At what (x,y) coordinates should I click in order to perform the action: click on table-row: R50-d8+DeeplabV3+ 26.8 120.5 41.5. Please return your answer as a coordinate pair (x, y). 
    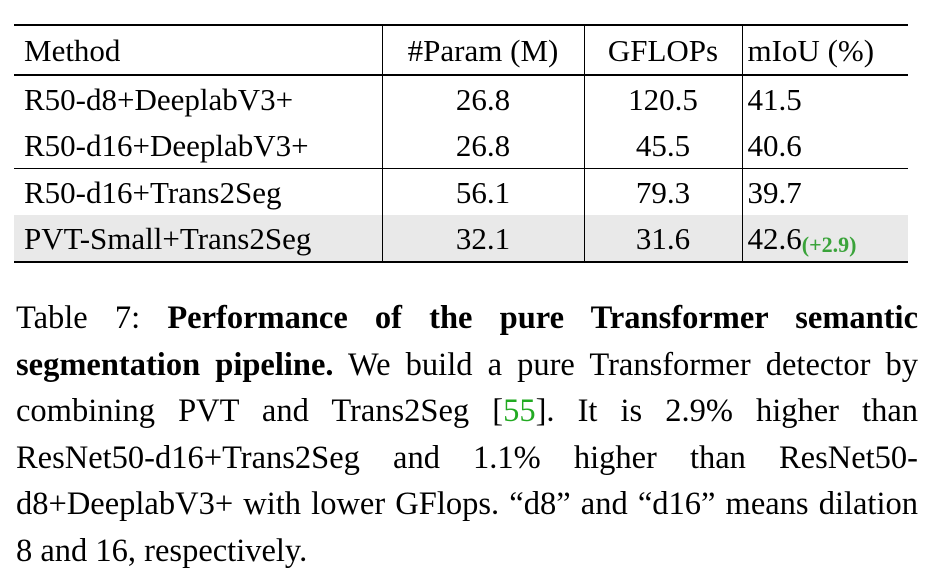
    Looking at the image, I should click on (461, 98).